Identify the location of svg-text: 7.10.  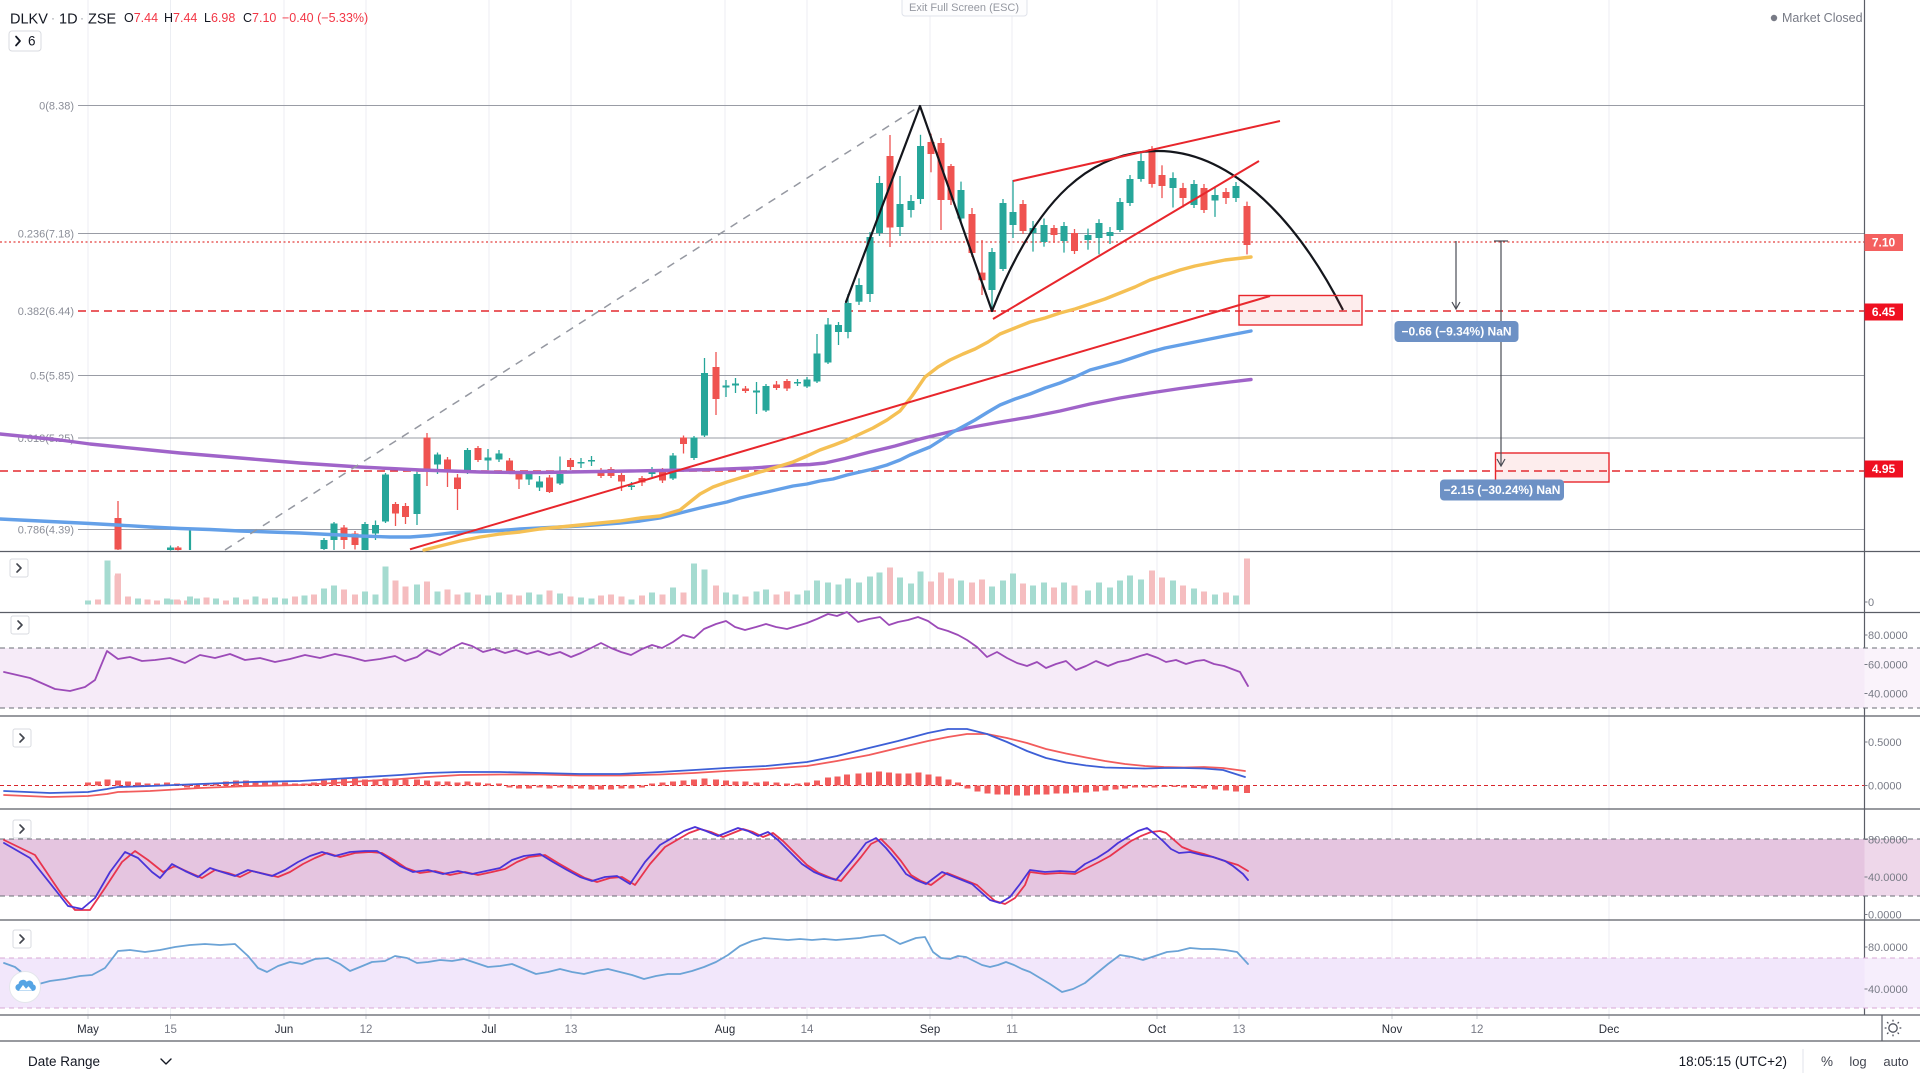
(1884, 243).